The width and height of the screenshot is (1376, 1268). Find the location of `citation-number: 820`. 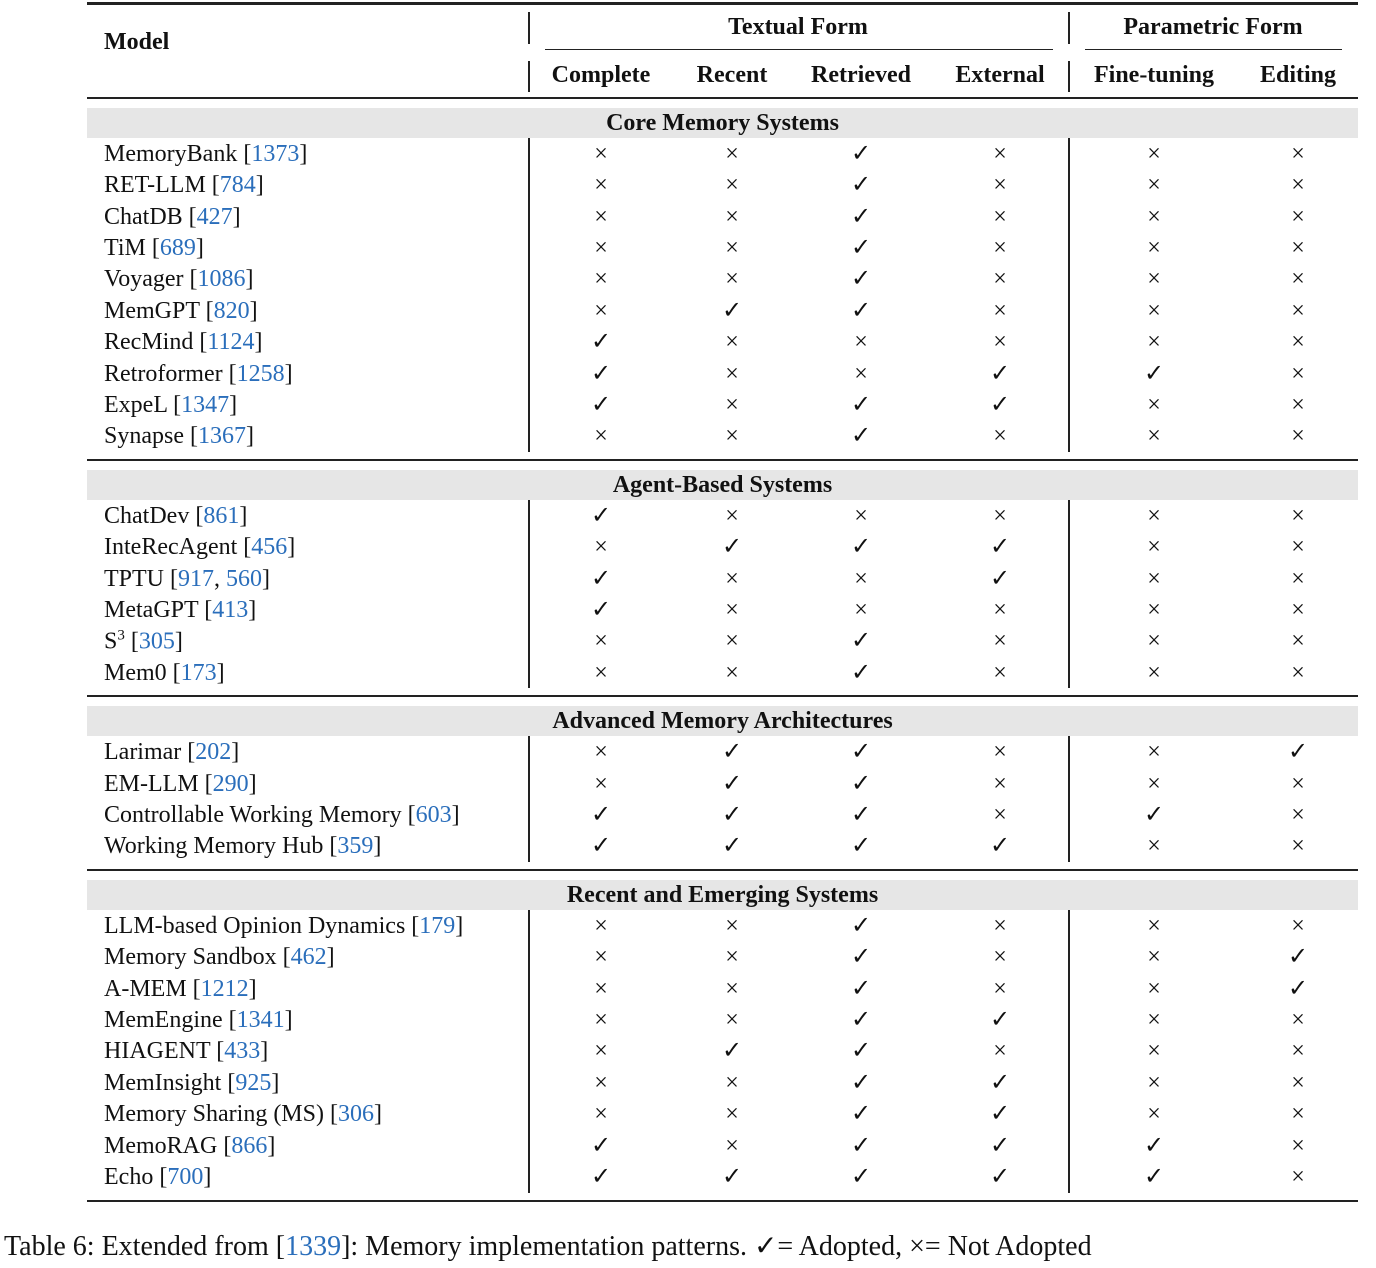

citation-number: 820 is located at coordinates (231, 310).